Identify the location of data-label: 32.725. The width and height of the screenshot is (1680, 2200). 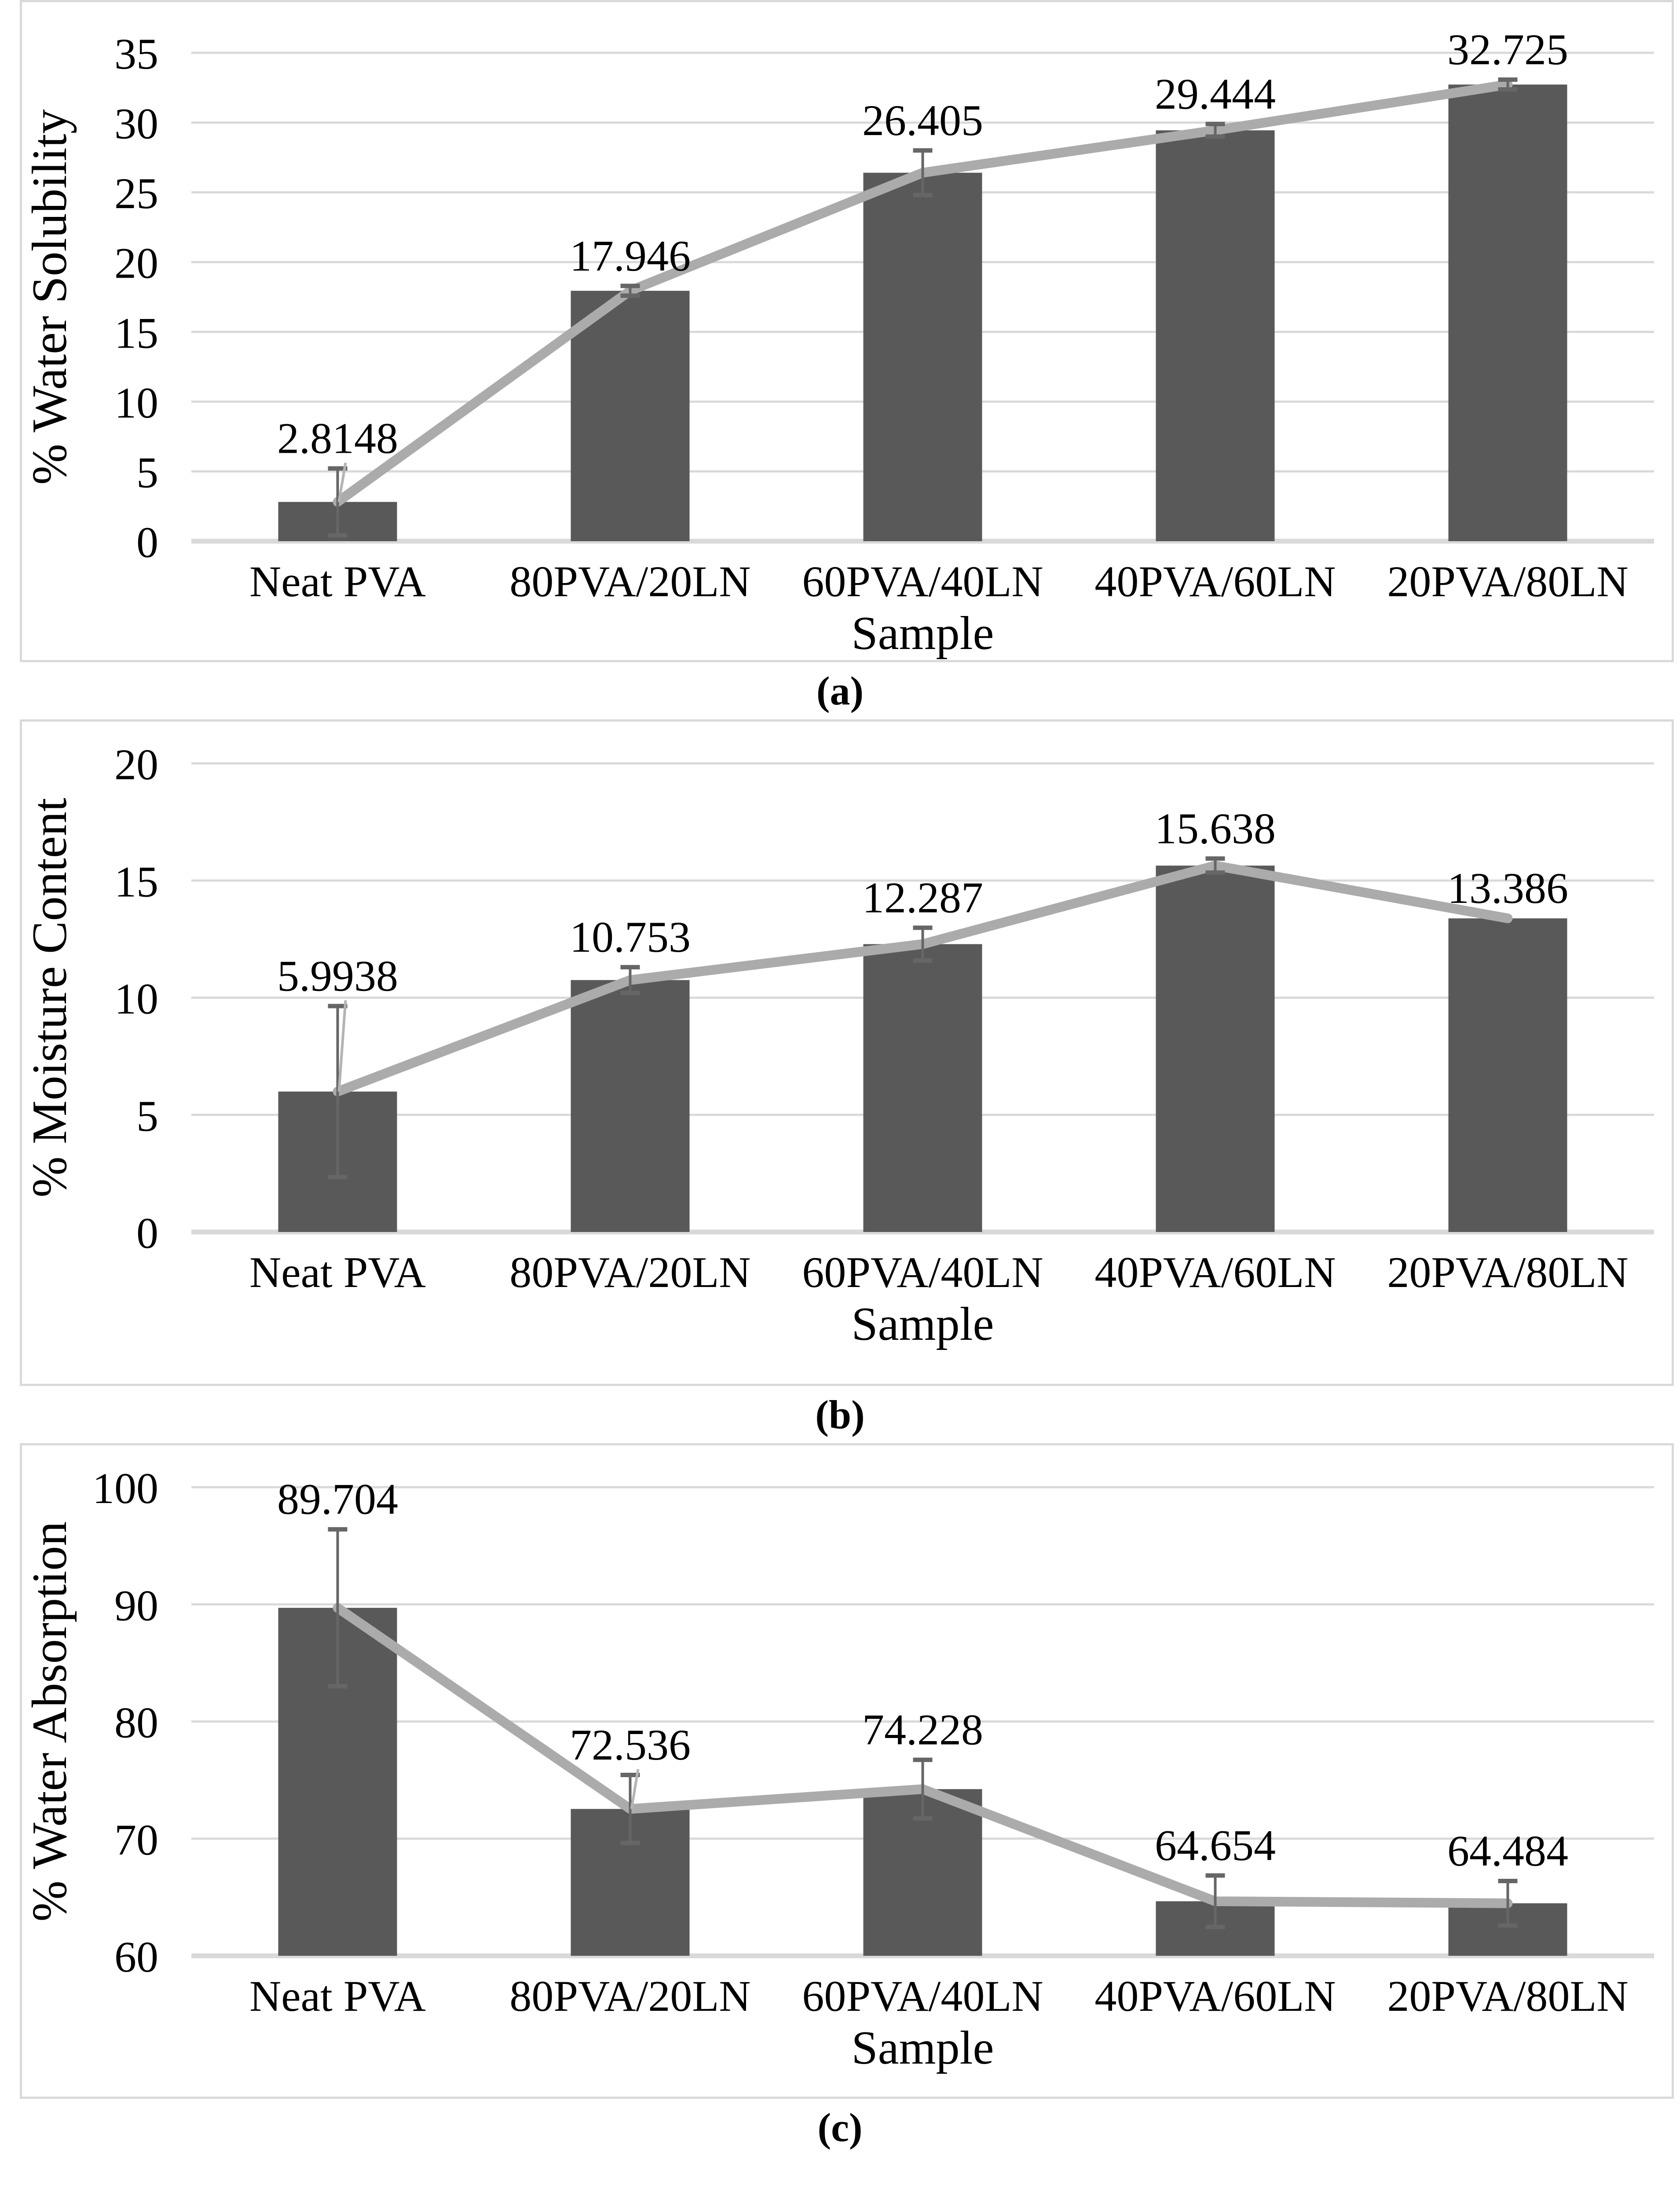
(1507, 50).